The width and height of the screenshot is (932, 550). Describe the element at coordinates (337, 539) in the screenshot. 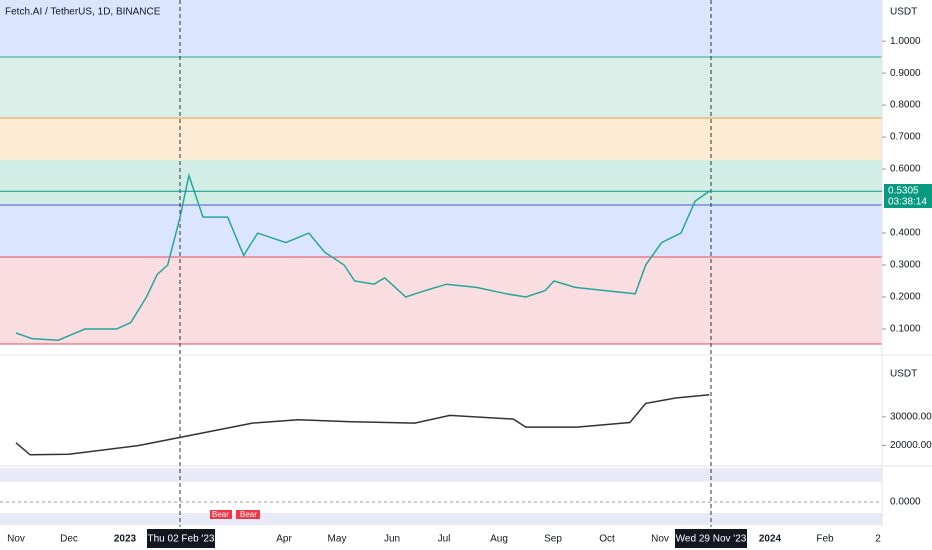

I see `x-tick-label: May` at that location.